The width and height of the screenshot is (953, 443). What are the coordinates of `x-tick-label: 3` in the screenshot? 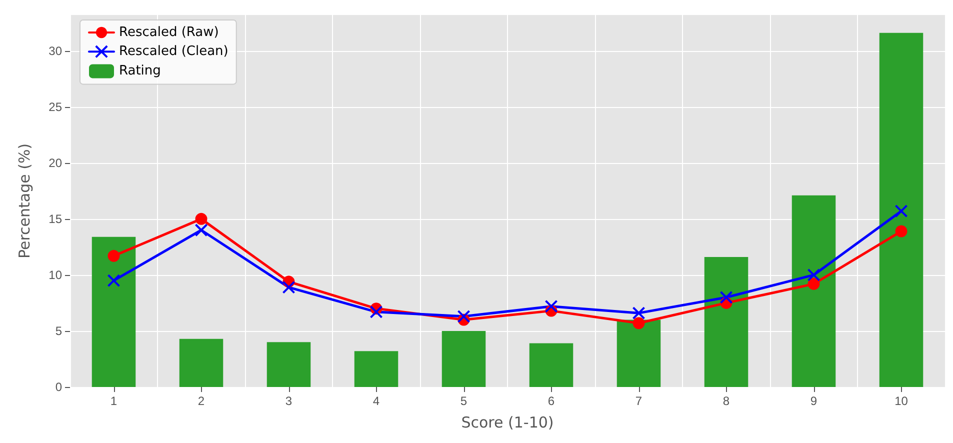 It's located at (288, 401).